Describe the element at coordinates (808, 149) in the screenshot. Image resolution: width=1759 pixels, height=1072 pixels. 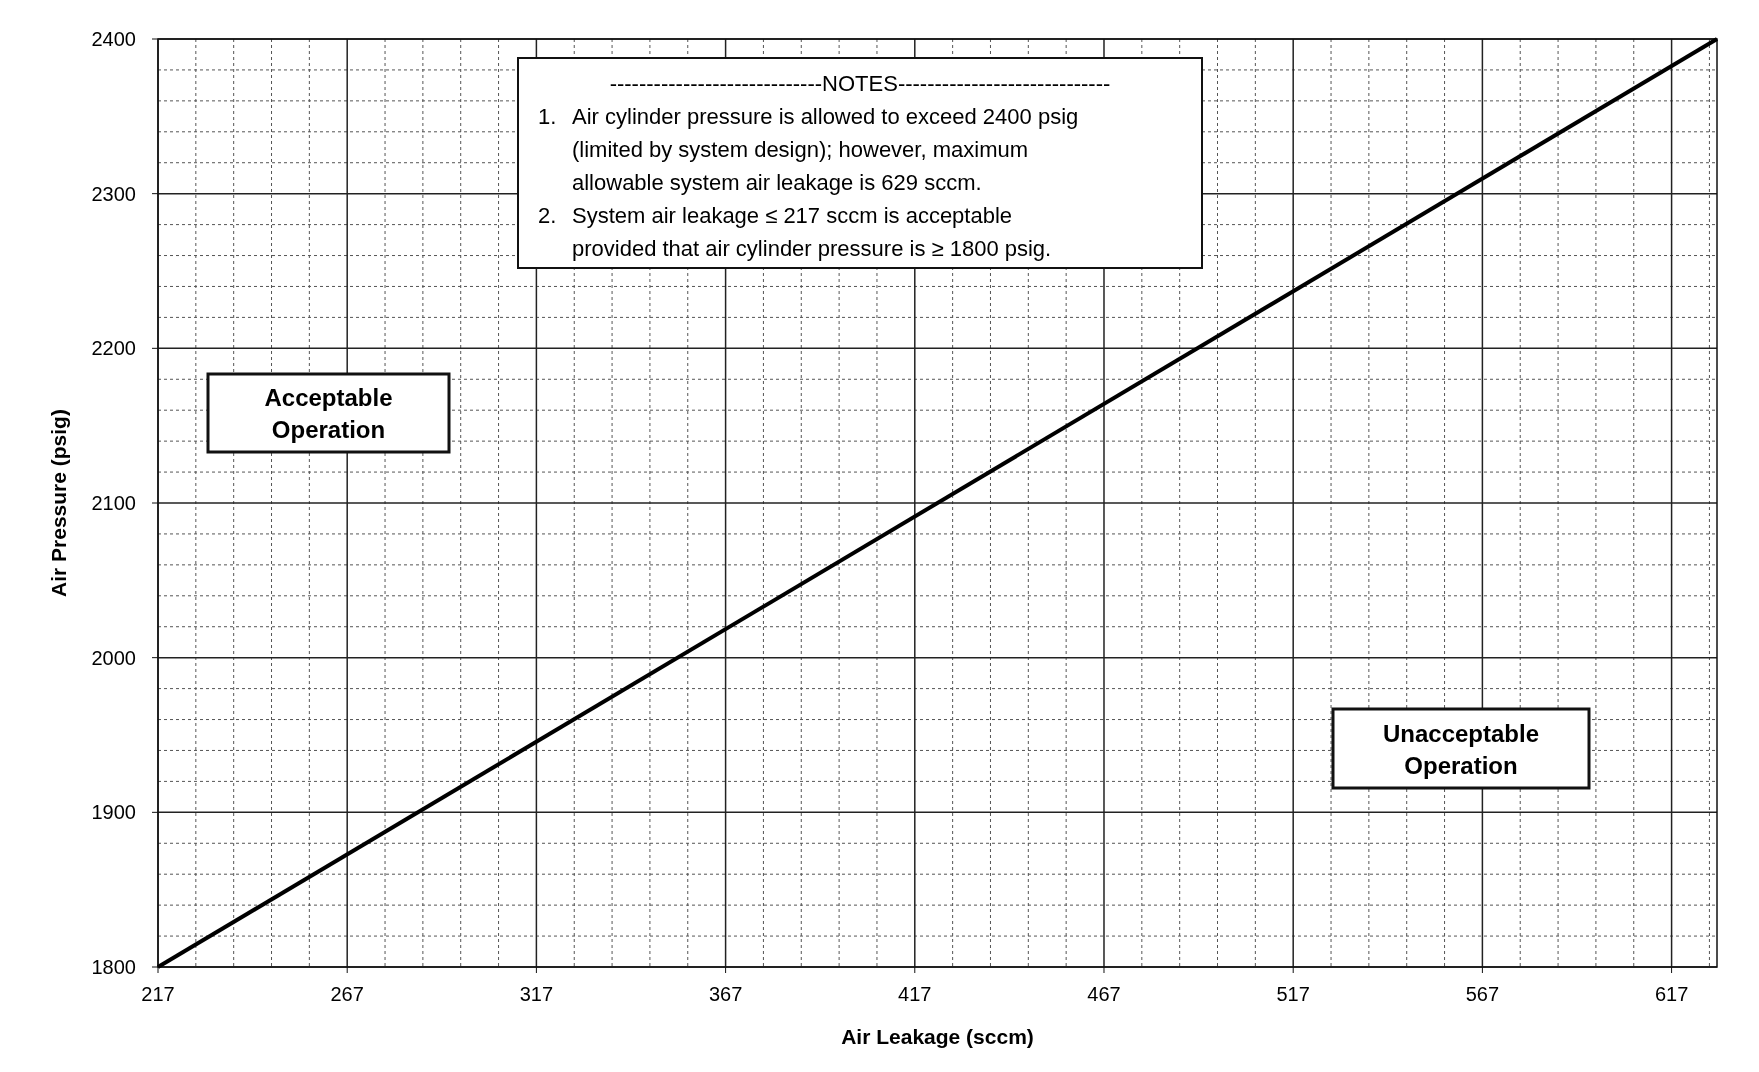
I see `annotation: 1. Air cylinder pressure is allowed to exceed 2400 psig (limited by system design); however, maximum allowable system air leakage is 629 sccm.` at that location.